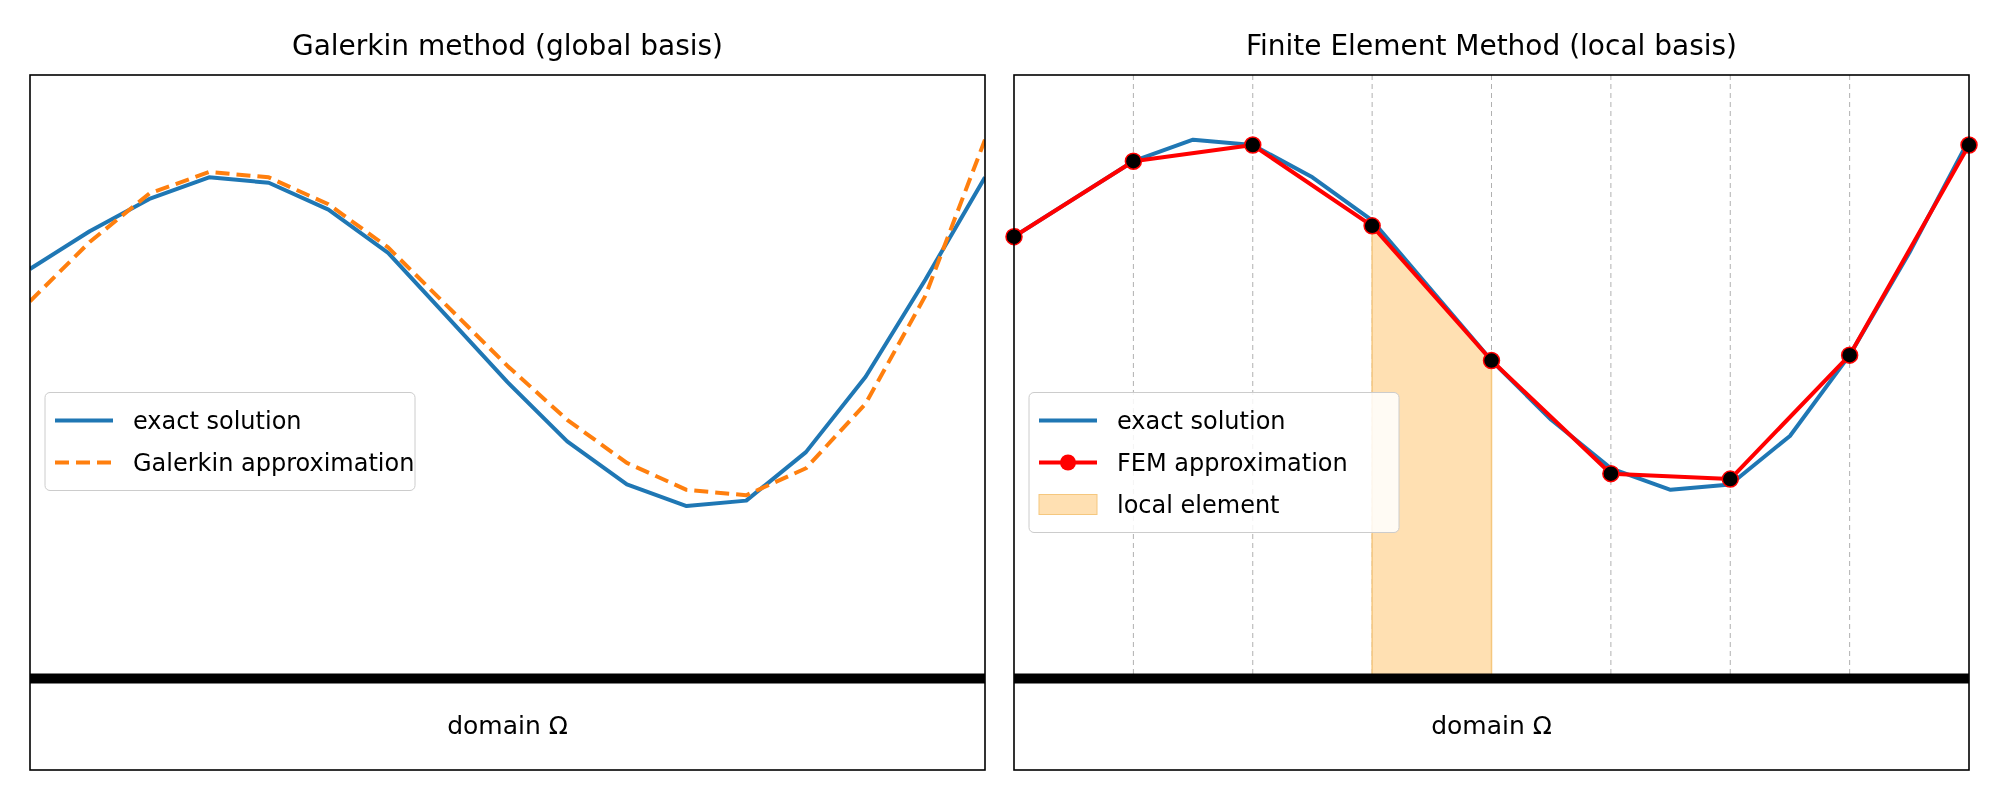  What do you see at coordinates (507, 45) in the screenshot?
I see `chart-title: Galerkin method (global basis)` at bounding box center [507, 45].